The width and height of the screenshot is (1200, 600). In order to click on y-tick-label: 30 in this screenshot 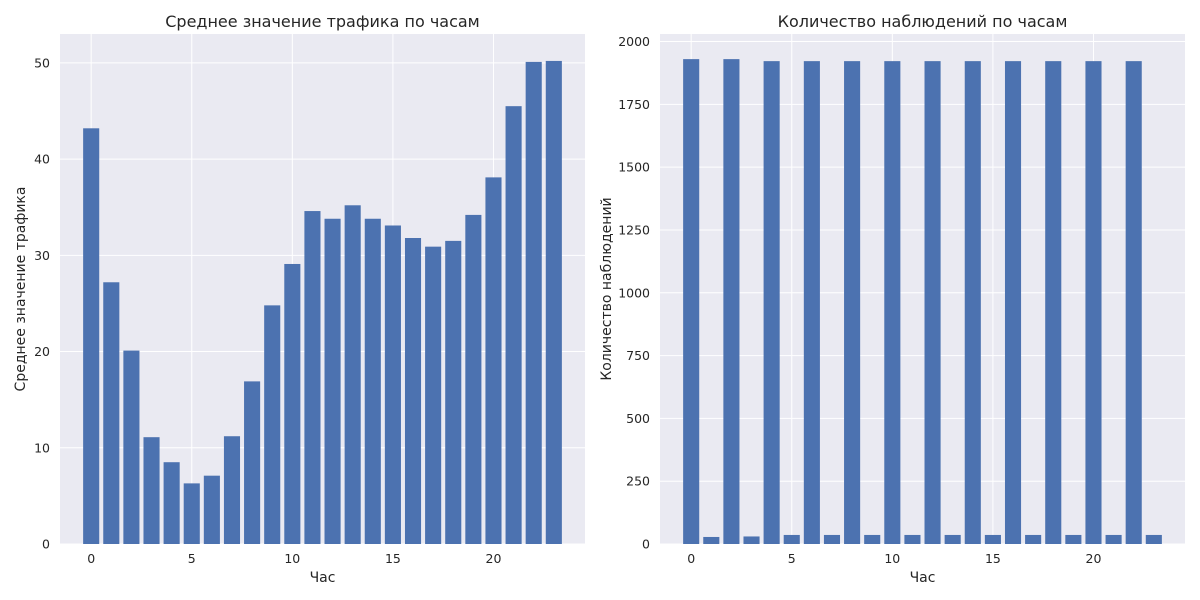, I will do `click(42, 255)`.